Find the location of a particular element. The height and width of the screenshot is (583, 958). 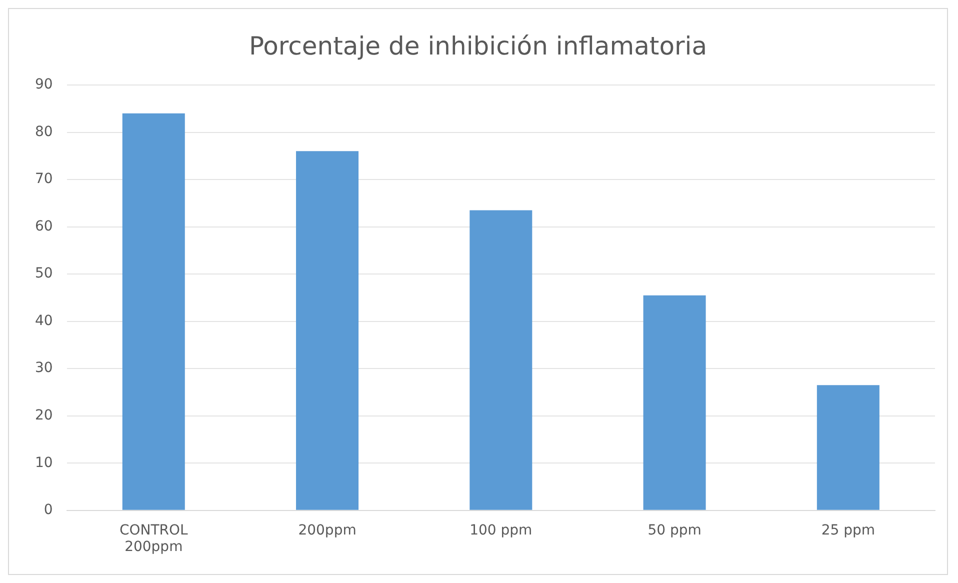

x-tick-label: 25 ppm is located at coordinates (848, 530).